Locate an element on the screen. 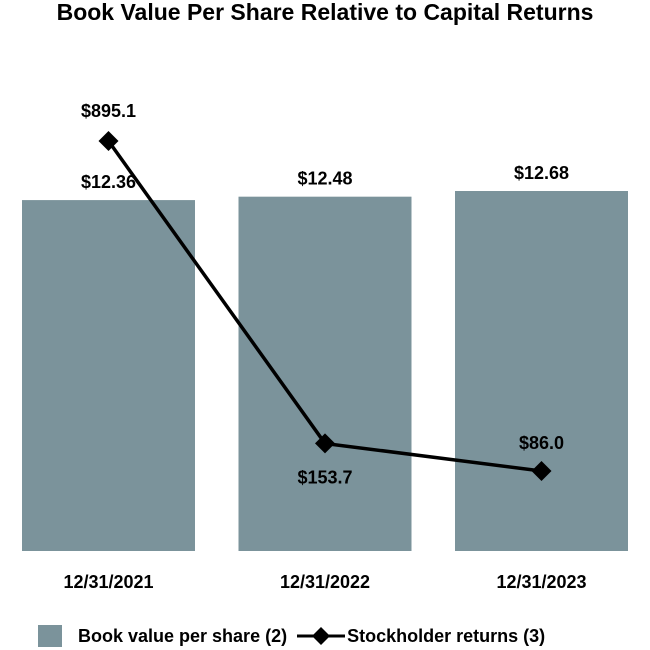 The height and width of the screenshot is (650, 650). legend-label-book-value: Book value per share (2) is located at coordinates (183, 635).